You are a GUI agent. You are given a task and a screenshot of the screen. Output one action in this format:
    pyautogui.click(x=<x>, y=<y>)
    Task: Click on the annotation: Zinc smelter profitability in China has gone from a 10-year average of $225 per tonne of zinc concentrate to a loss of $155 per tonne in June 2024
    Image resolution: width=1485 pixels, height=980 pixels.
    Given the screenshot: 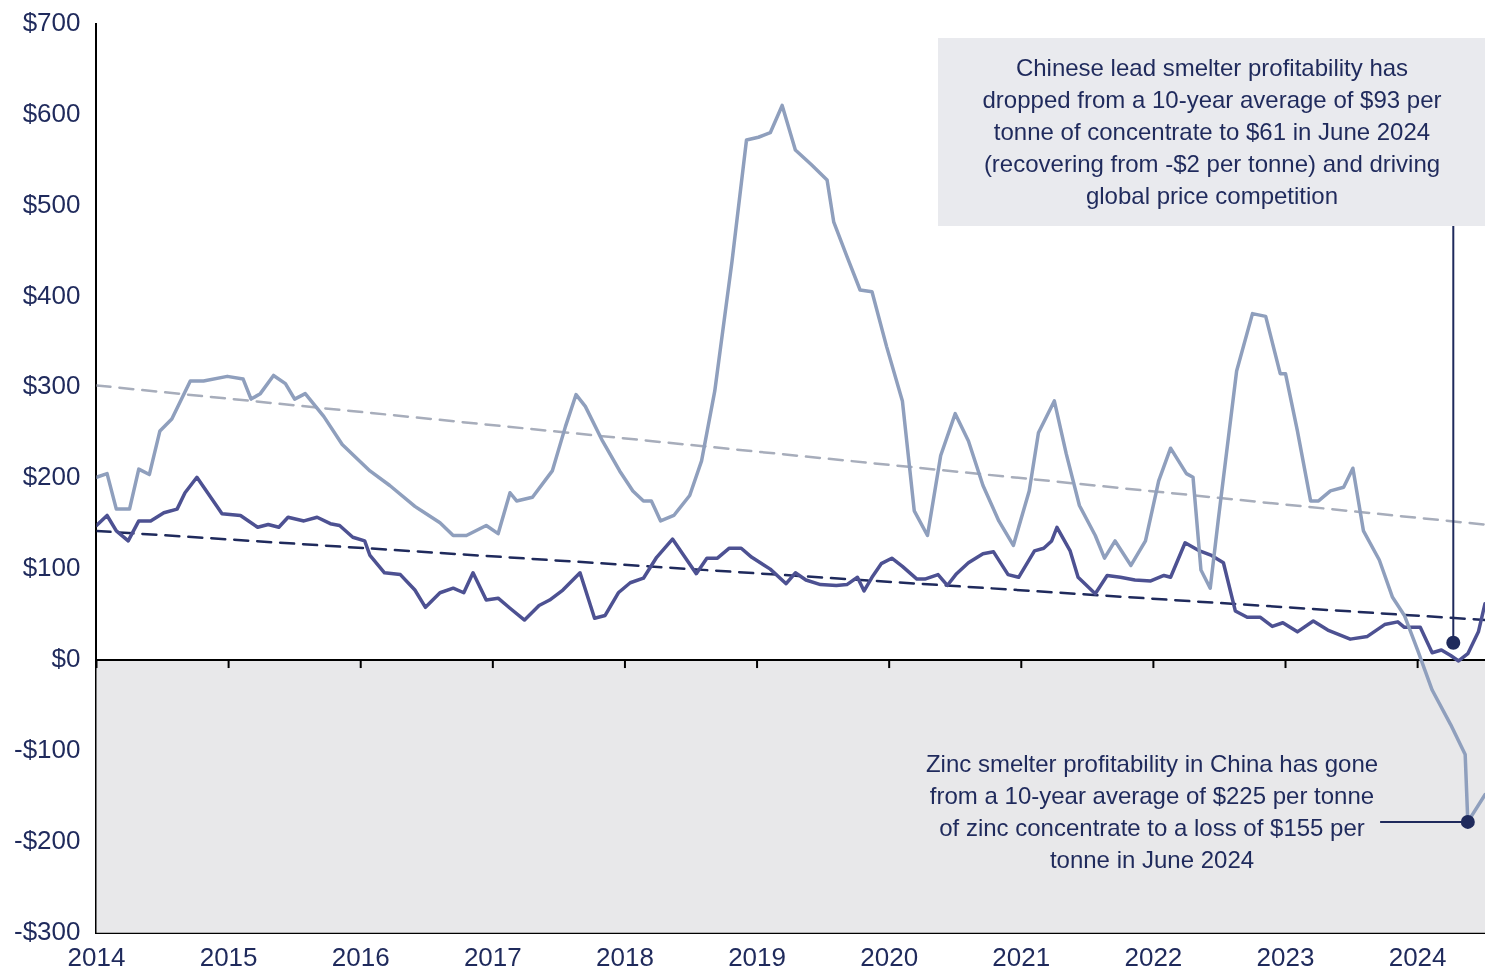 What is the action you would take?
    pyautogui.click(x=1152, y=812)
    